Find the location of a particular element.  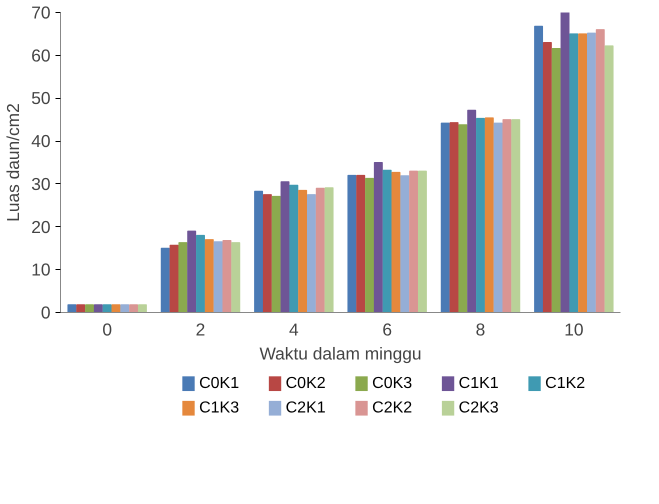

x-tick-label: 4 is located at coordinates (294, 330).